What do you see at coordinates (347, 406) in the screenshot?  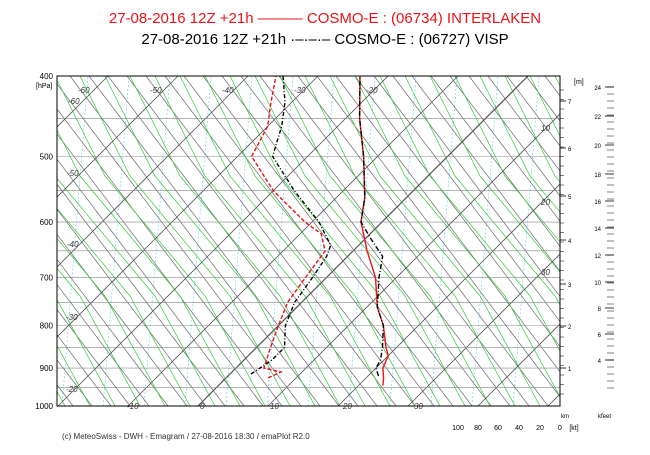 I see `isotherm-label: 20` at bounding box center [347, 406].